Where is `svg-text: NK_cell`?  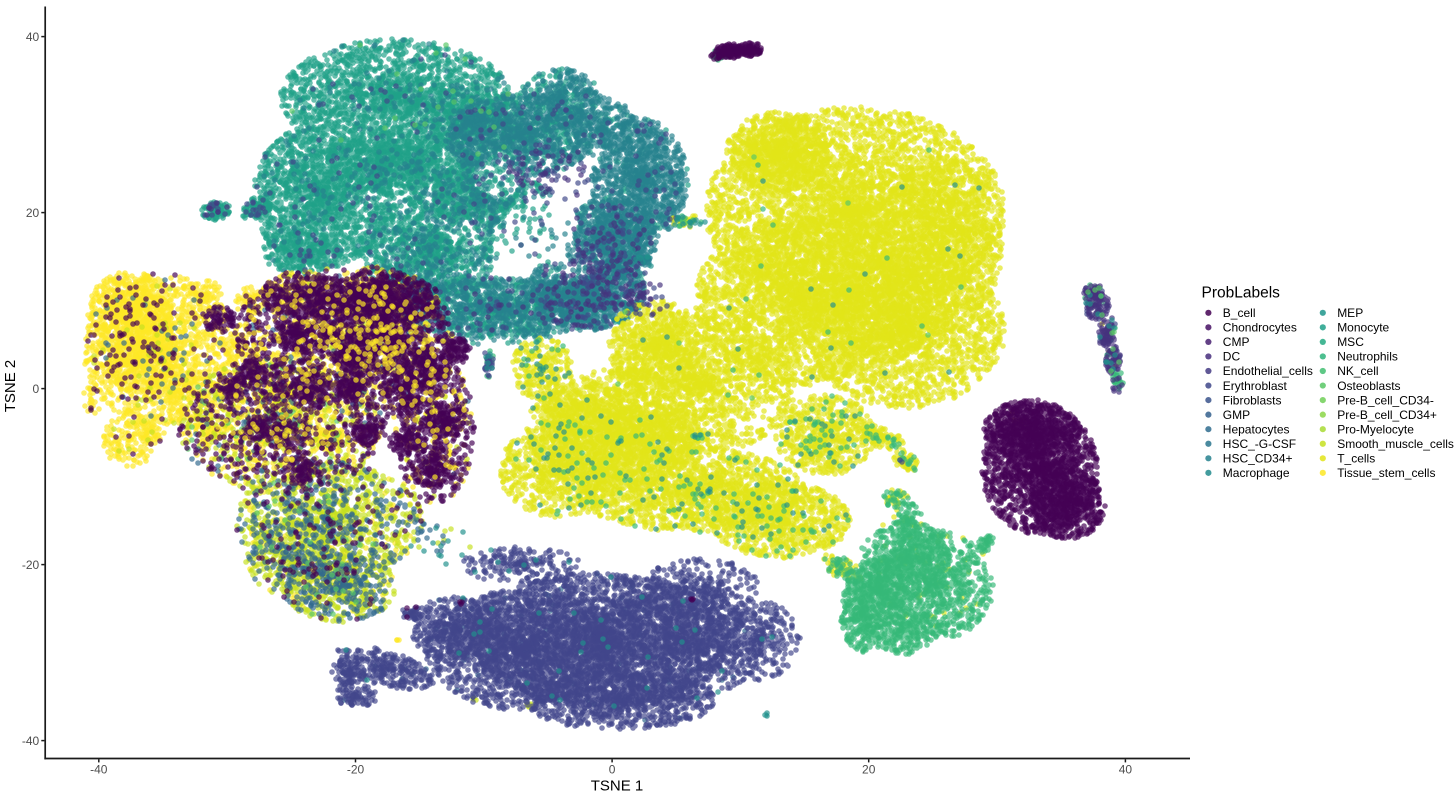
svg-text: NK_cell is located at coordinates (1357, 371).